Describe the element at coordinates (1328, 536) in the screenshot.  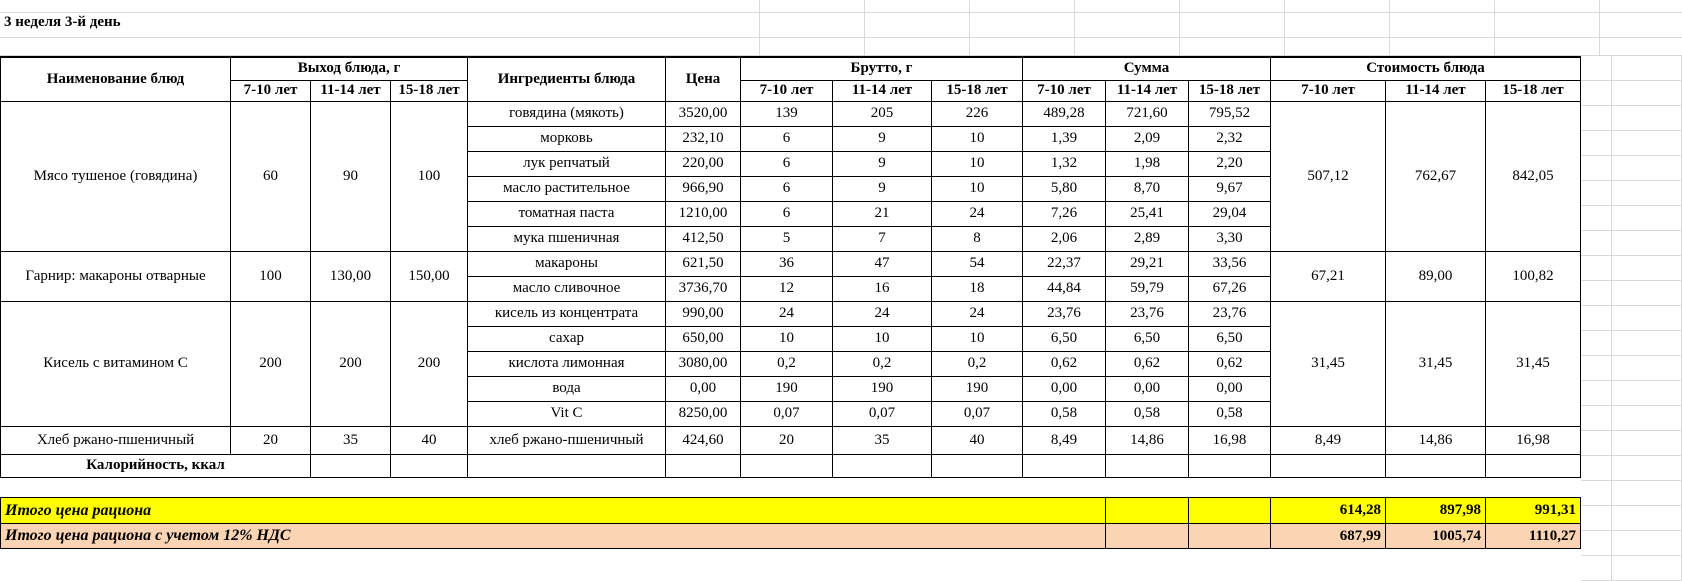
I see `total-value-cell: 687,99` at that location.